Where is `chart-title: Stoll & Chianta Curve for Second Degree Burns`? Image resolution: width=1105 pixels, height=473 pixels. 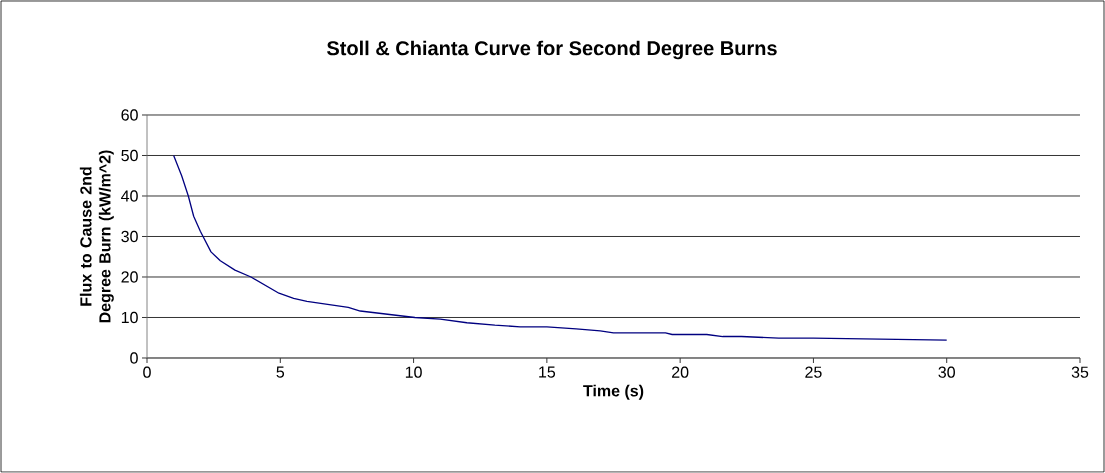 chart-title: Stoll & Chianta Curve for Second Degree Burns is located at coordinates (552, 50).